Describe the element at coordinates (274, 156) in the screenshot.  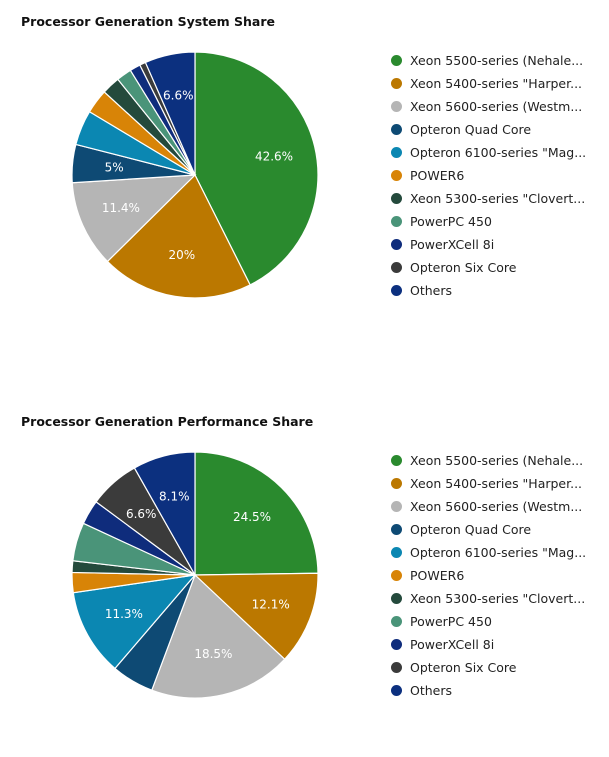
I see `slice-data-label: 42.6%` at that location.